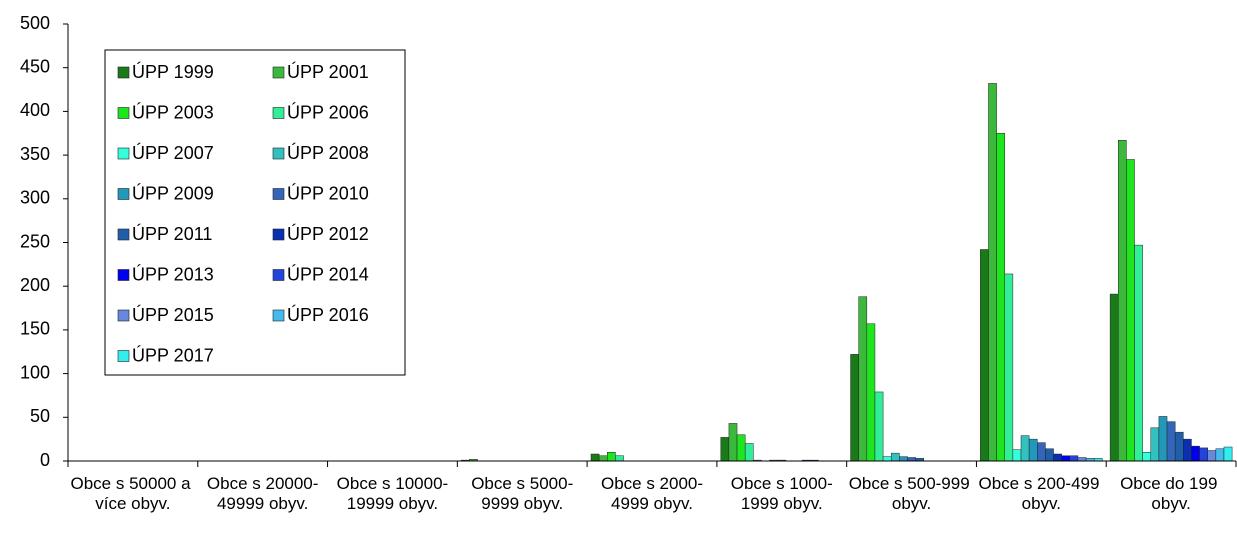 This screenshot has height=547, width=1237. I want to click on x-tick-label: Obce s 1000-1999 obyv., so click(782, 493).